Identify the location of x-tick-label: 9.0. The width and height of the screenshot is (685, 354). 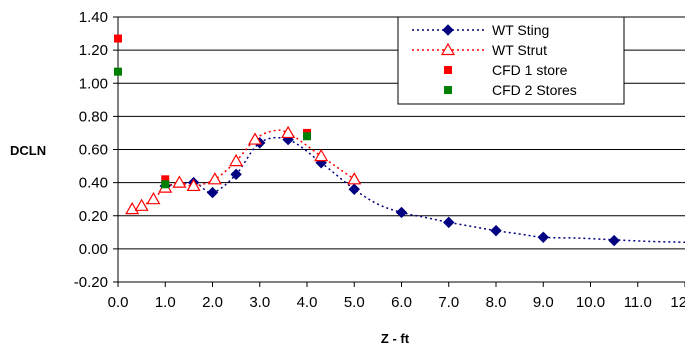
(543, 302).